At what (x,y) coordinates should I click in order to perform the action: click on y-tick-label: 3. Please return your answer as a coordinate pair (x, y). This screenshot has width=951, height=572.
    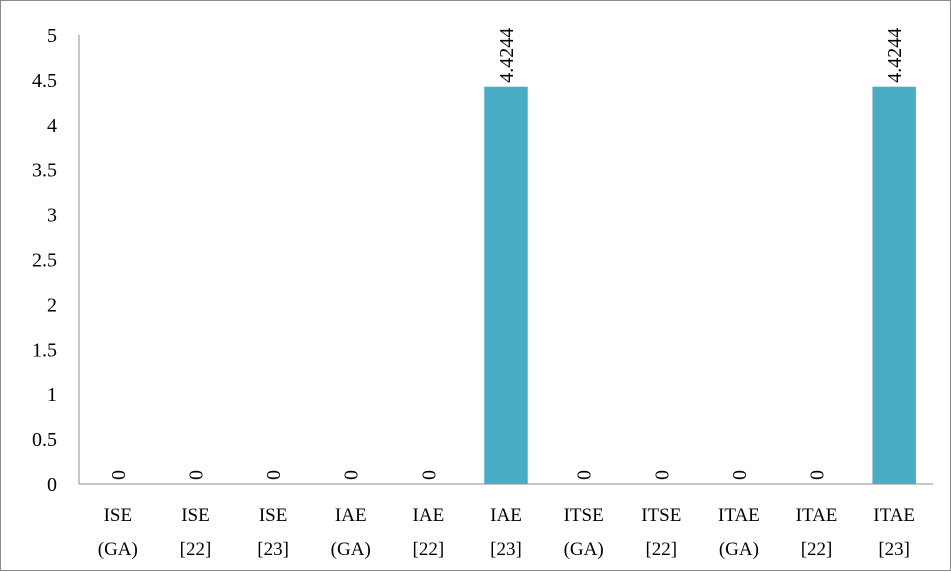
    Looking at the image, I should click on (52, 216).